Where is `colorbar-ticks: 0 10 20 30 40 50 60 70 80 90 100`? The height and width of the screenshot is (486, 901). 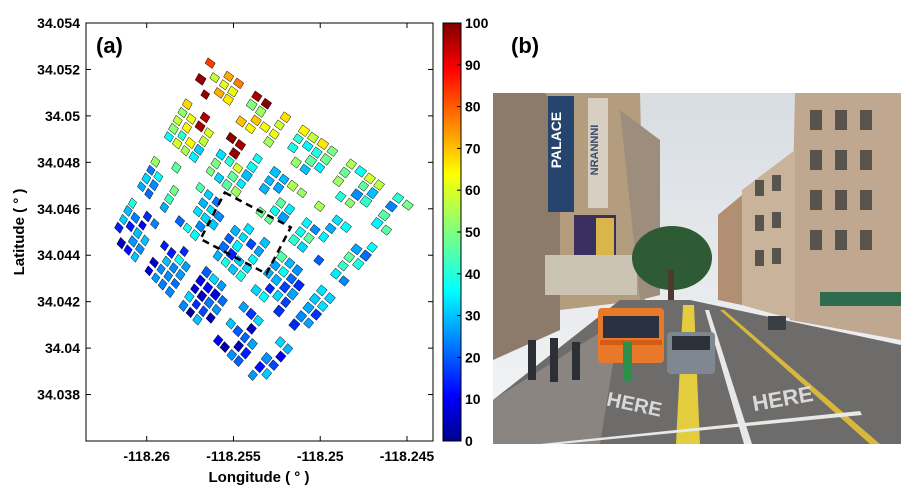
colorbar-ticks: 0 10 20 30 40 50 60 70 80 90 100 is located at coordinates (473, 232).